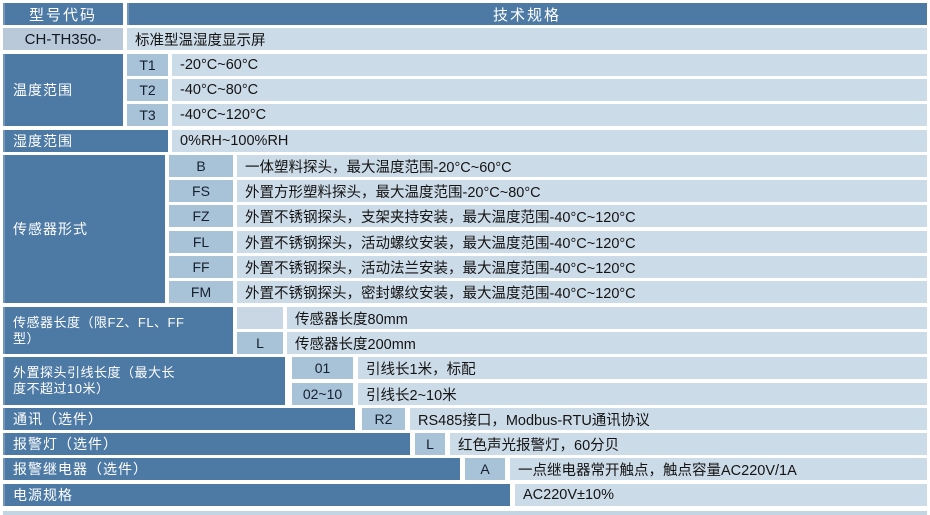  What do you see at coordinates (607, 318) in the screenshot?
I see `sensor-length-value-80: 传感器长度80mm` at bounding box center [607, 318].